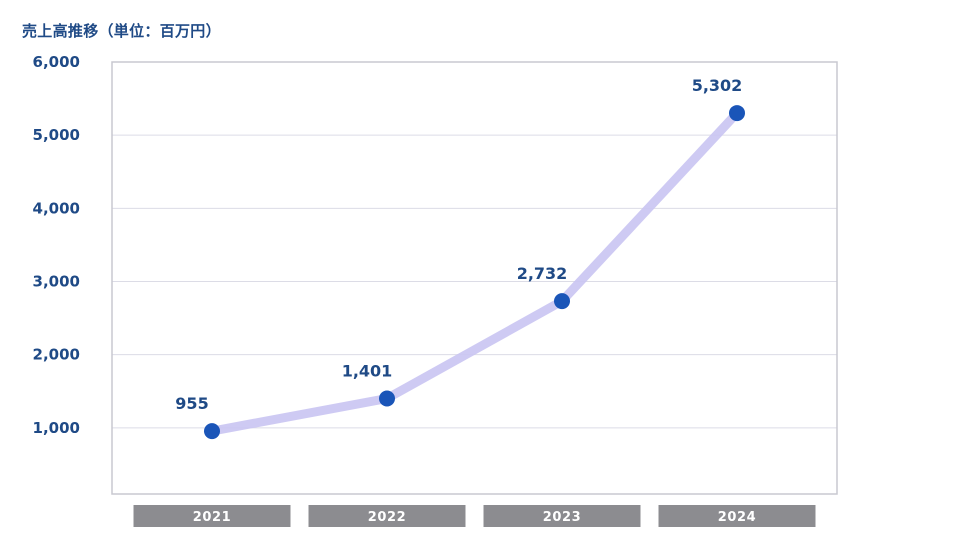  What do you see at coordinates (542, 273) in the screenshot?
I see `data-label: 2,732` at bounding box center [542, 273].